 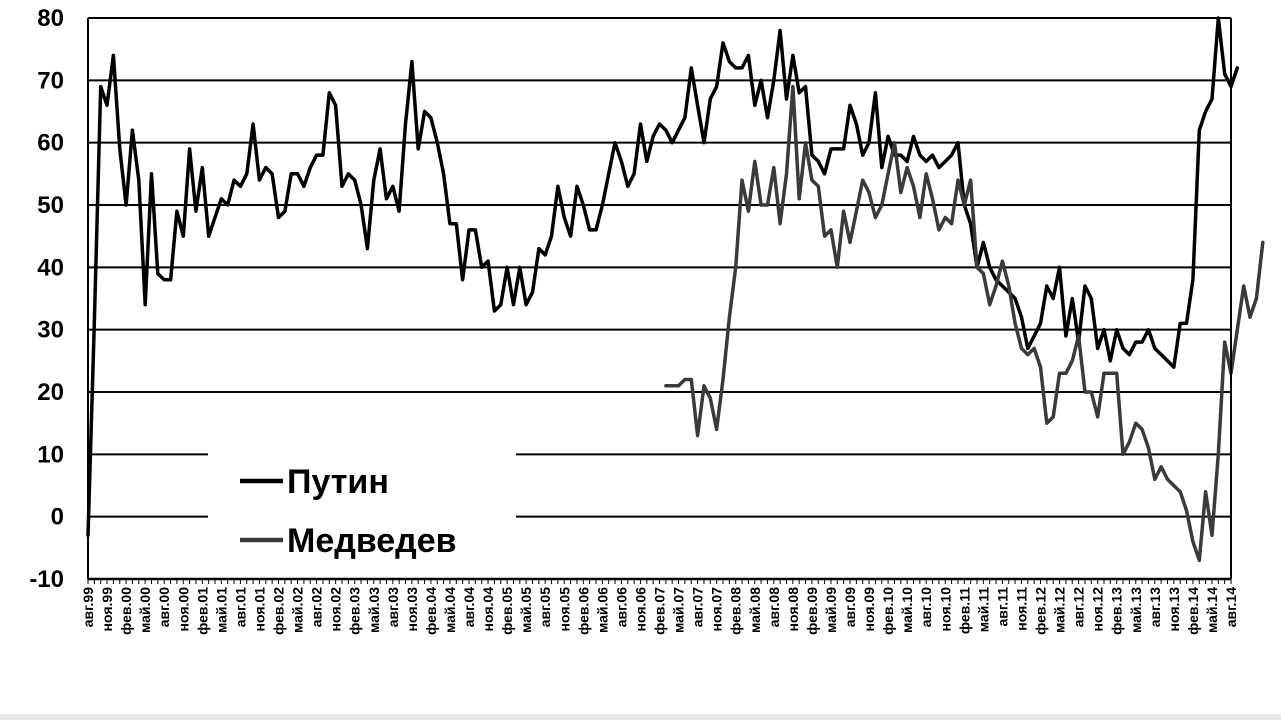 What do you see at coordinates (50, 454) in the screenshot?
I see `y-tick-label: 10` at bounding box center [50, 454].